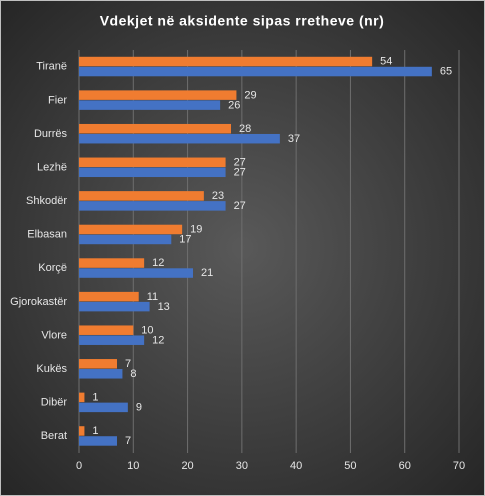  What do you see at coordinates (152, 297) in the screenshot?
I see `data-label: 11` at bounding box center [152, 297].